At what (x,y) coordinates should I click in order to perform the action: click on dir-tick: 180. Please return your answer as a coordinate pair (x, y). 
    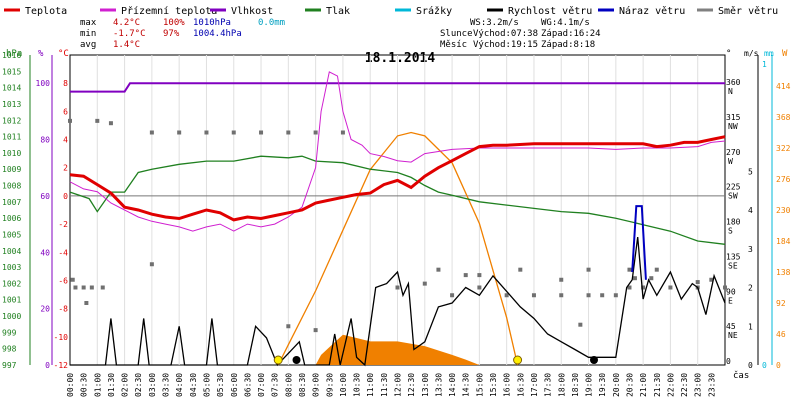
    Looking at the image, I should click on (733, 222).